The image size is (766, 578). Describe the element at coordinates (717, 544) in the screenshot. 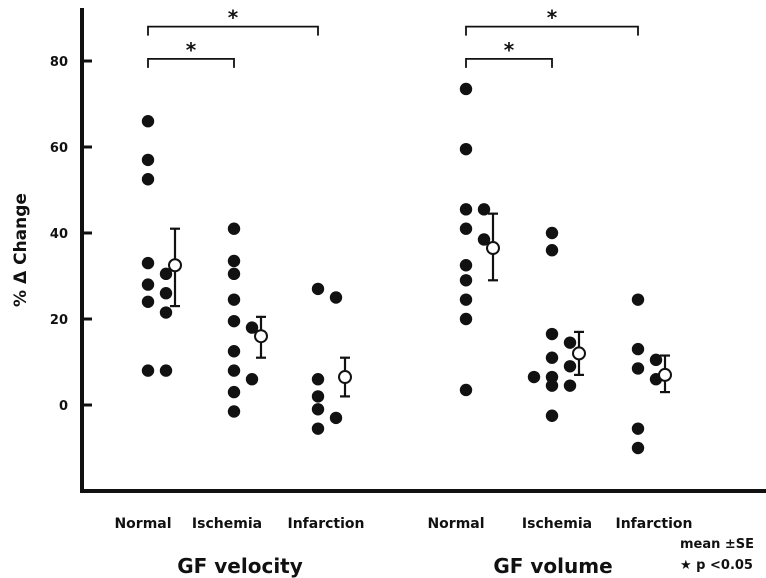

I see `legend-mean-se: mean ±SE` at that location.